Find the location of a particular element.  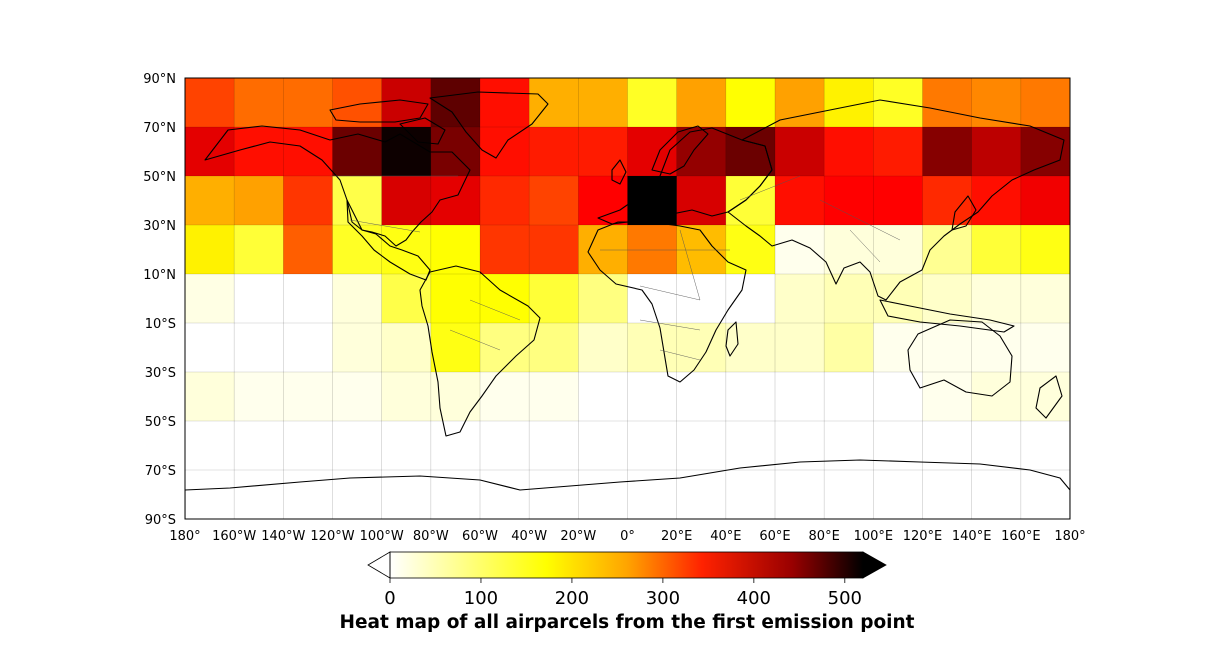

coast-scandinavia is located at coordinates (680, 150).